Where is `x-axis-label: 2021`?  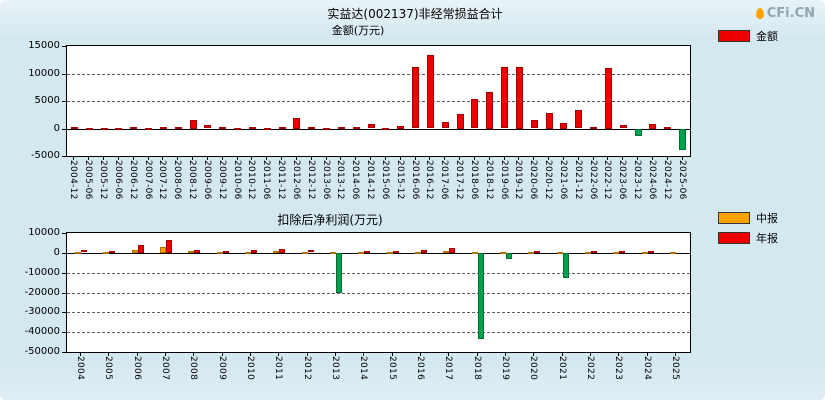
x-axis-label: 2021 is located at coordinates (561, 368).